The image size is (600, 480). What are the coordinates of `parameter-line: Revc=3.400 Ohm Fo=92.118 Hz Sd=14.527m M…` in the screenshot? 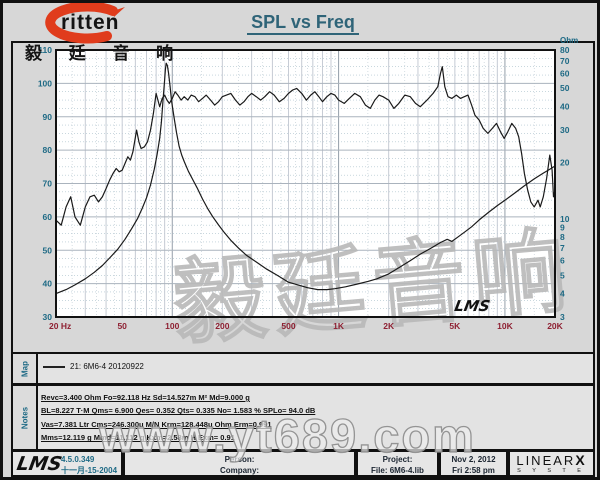 It's located at (145, 397).